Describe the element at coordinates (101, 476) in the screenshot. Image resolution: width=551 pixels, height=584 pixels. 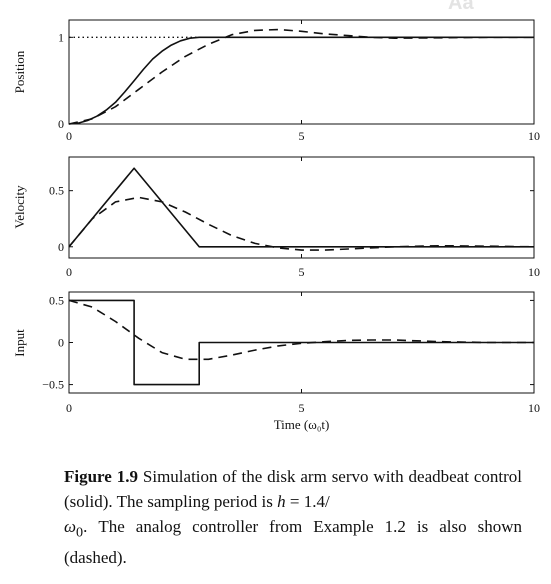
I see `caption-label: Figure 1.9` at that location.